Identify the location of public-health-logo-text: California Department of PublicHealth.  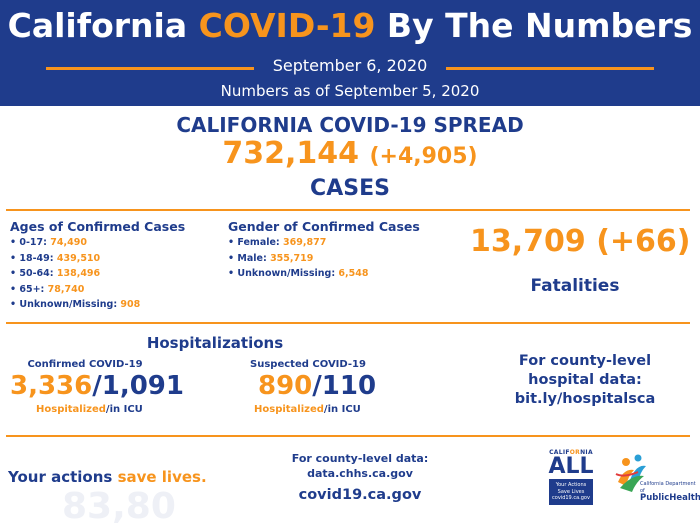
(670, 492).